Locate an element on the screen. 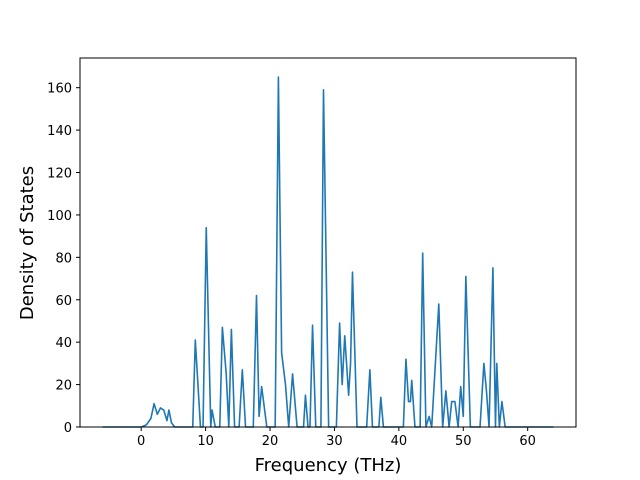  x-tick-label: 10 is located at coordinates (205, 441).